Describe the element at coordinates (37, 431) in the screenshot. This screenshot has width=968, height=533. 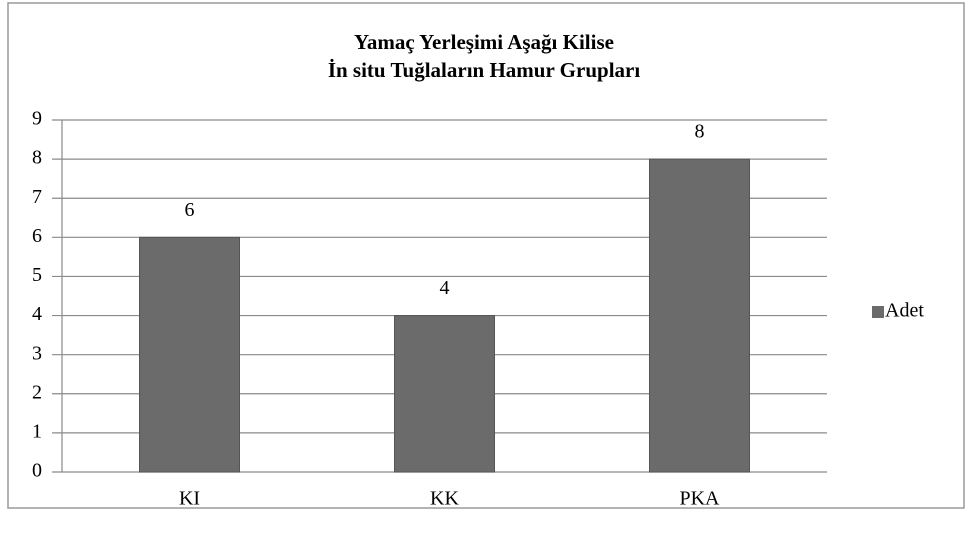
I see `y-tick-label: 1` at that location.